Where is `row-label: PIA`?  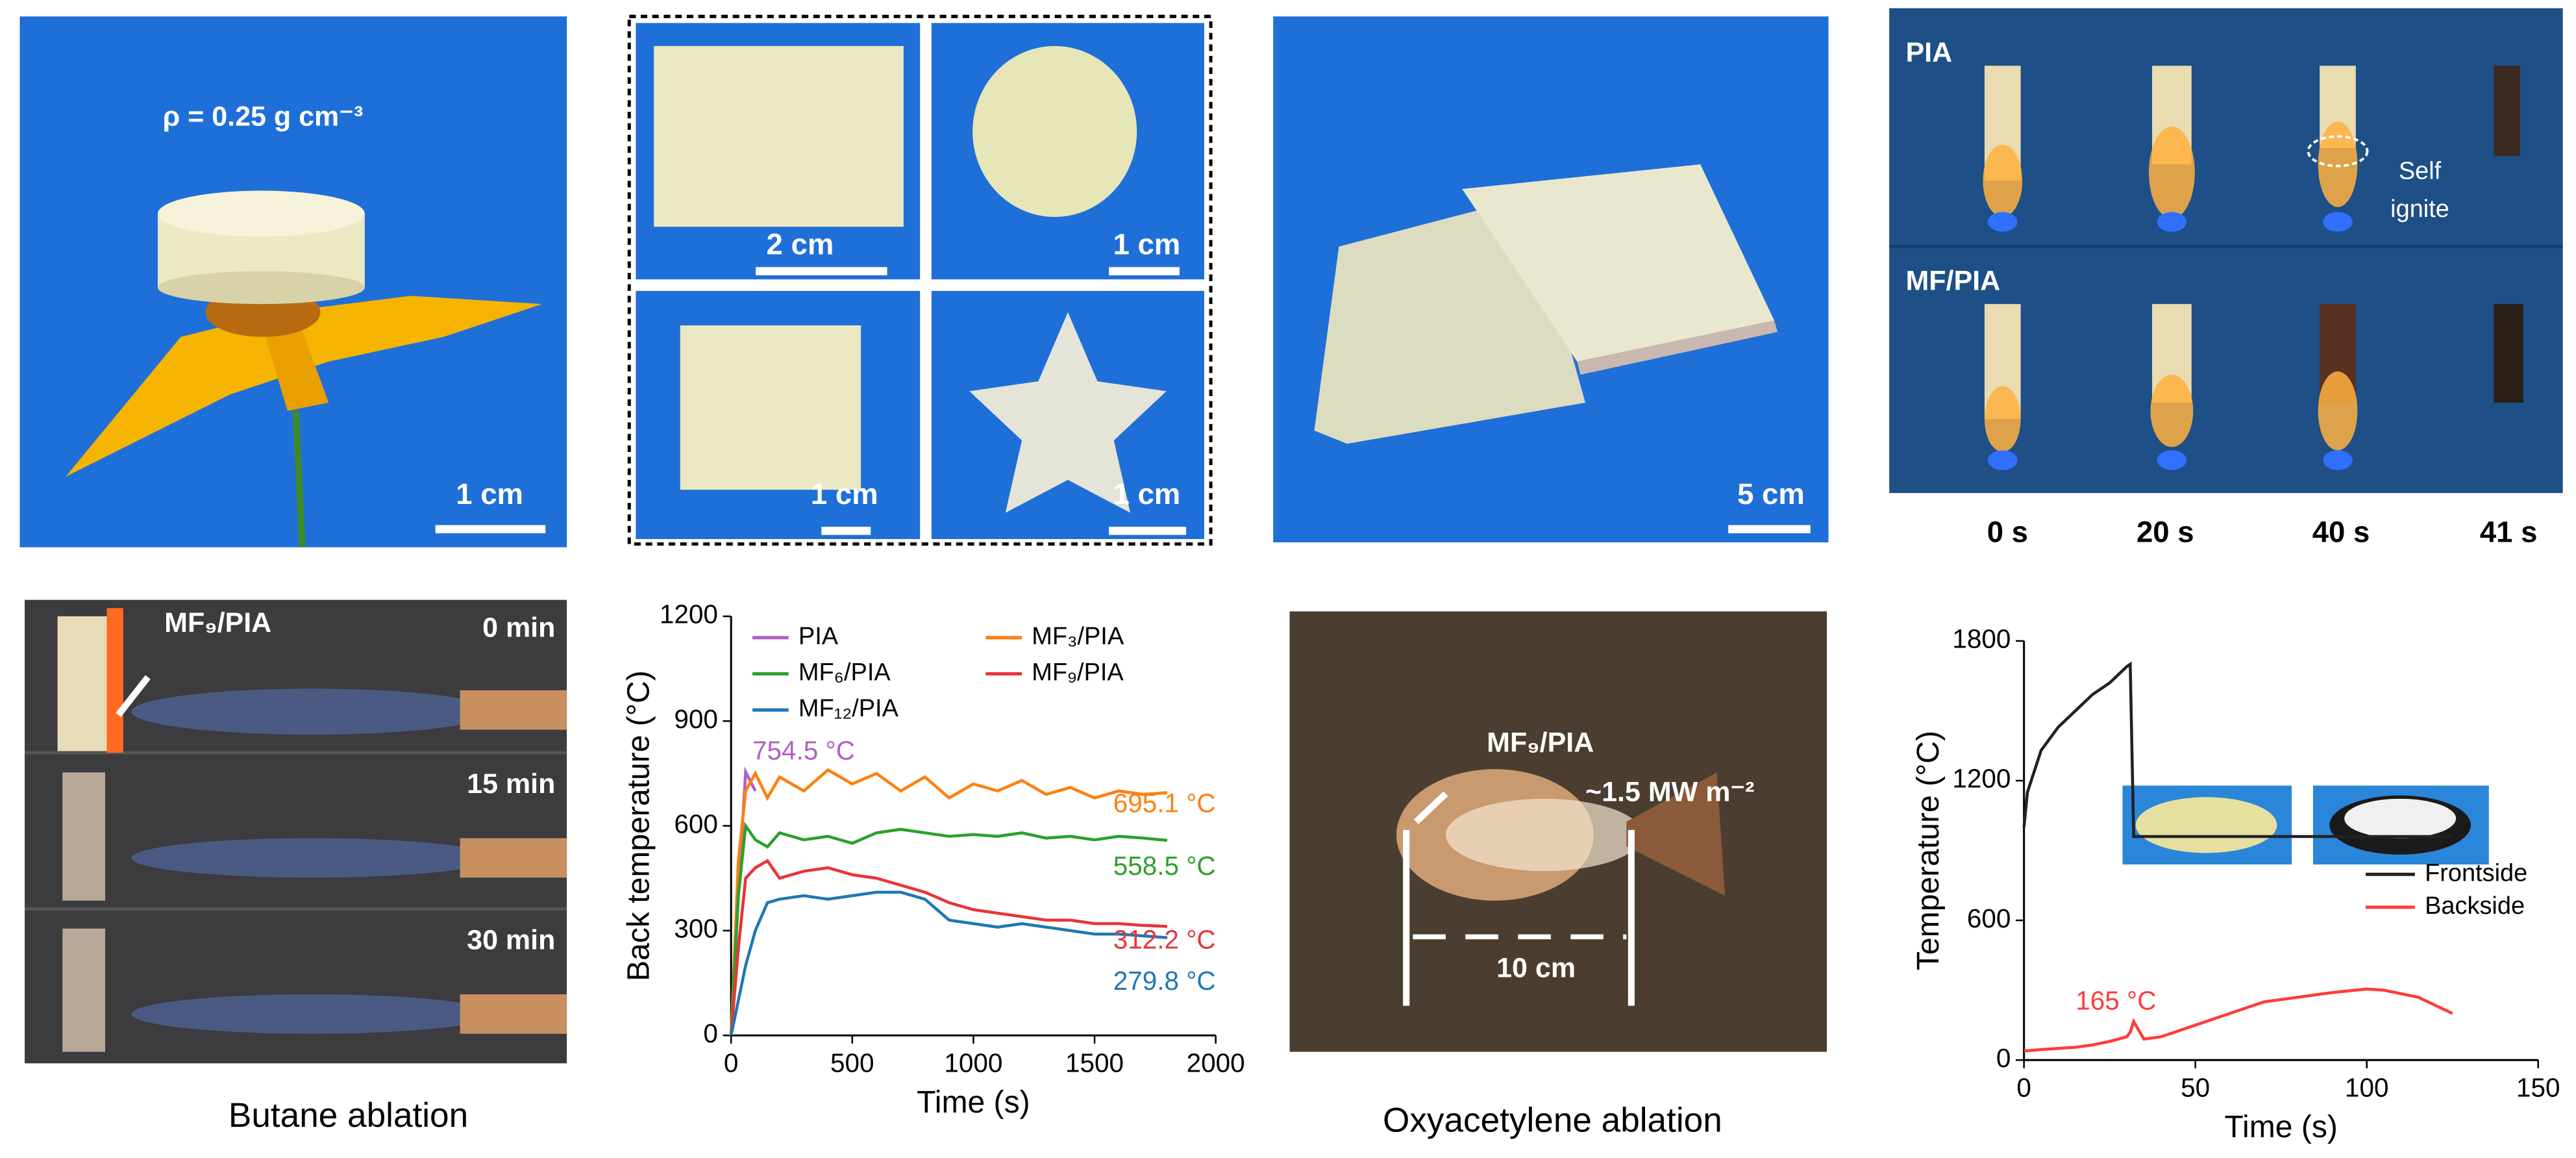 row-label: PIA is located at coordinates (1928, 52).